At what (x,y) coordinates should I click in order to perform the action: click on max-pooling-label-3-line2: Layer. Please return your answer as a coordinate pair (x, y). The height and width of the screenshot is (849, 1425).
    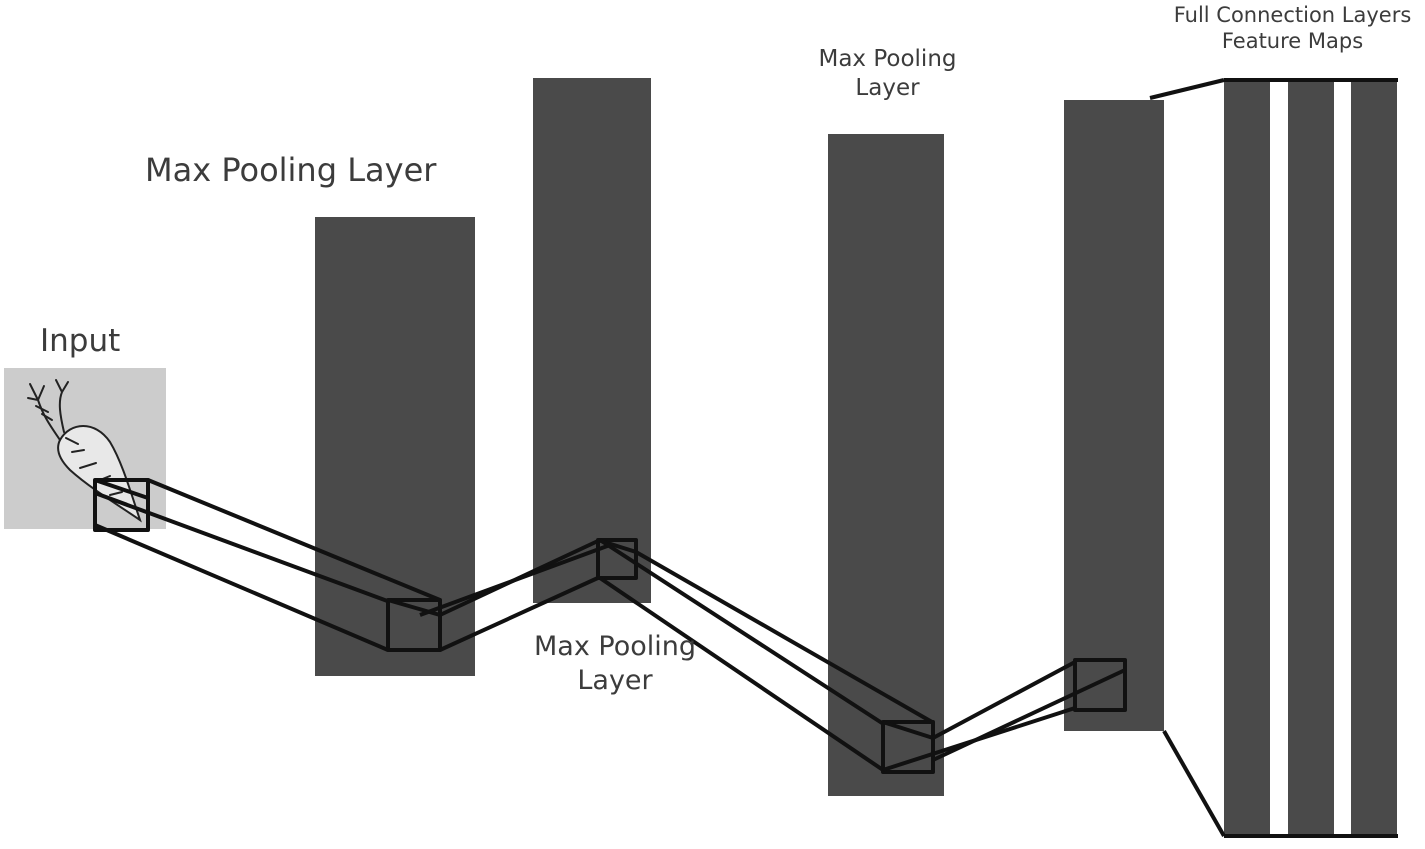
    Looking at the image, I should click on (887, 87).